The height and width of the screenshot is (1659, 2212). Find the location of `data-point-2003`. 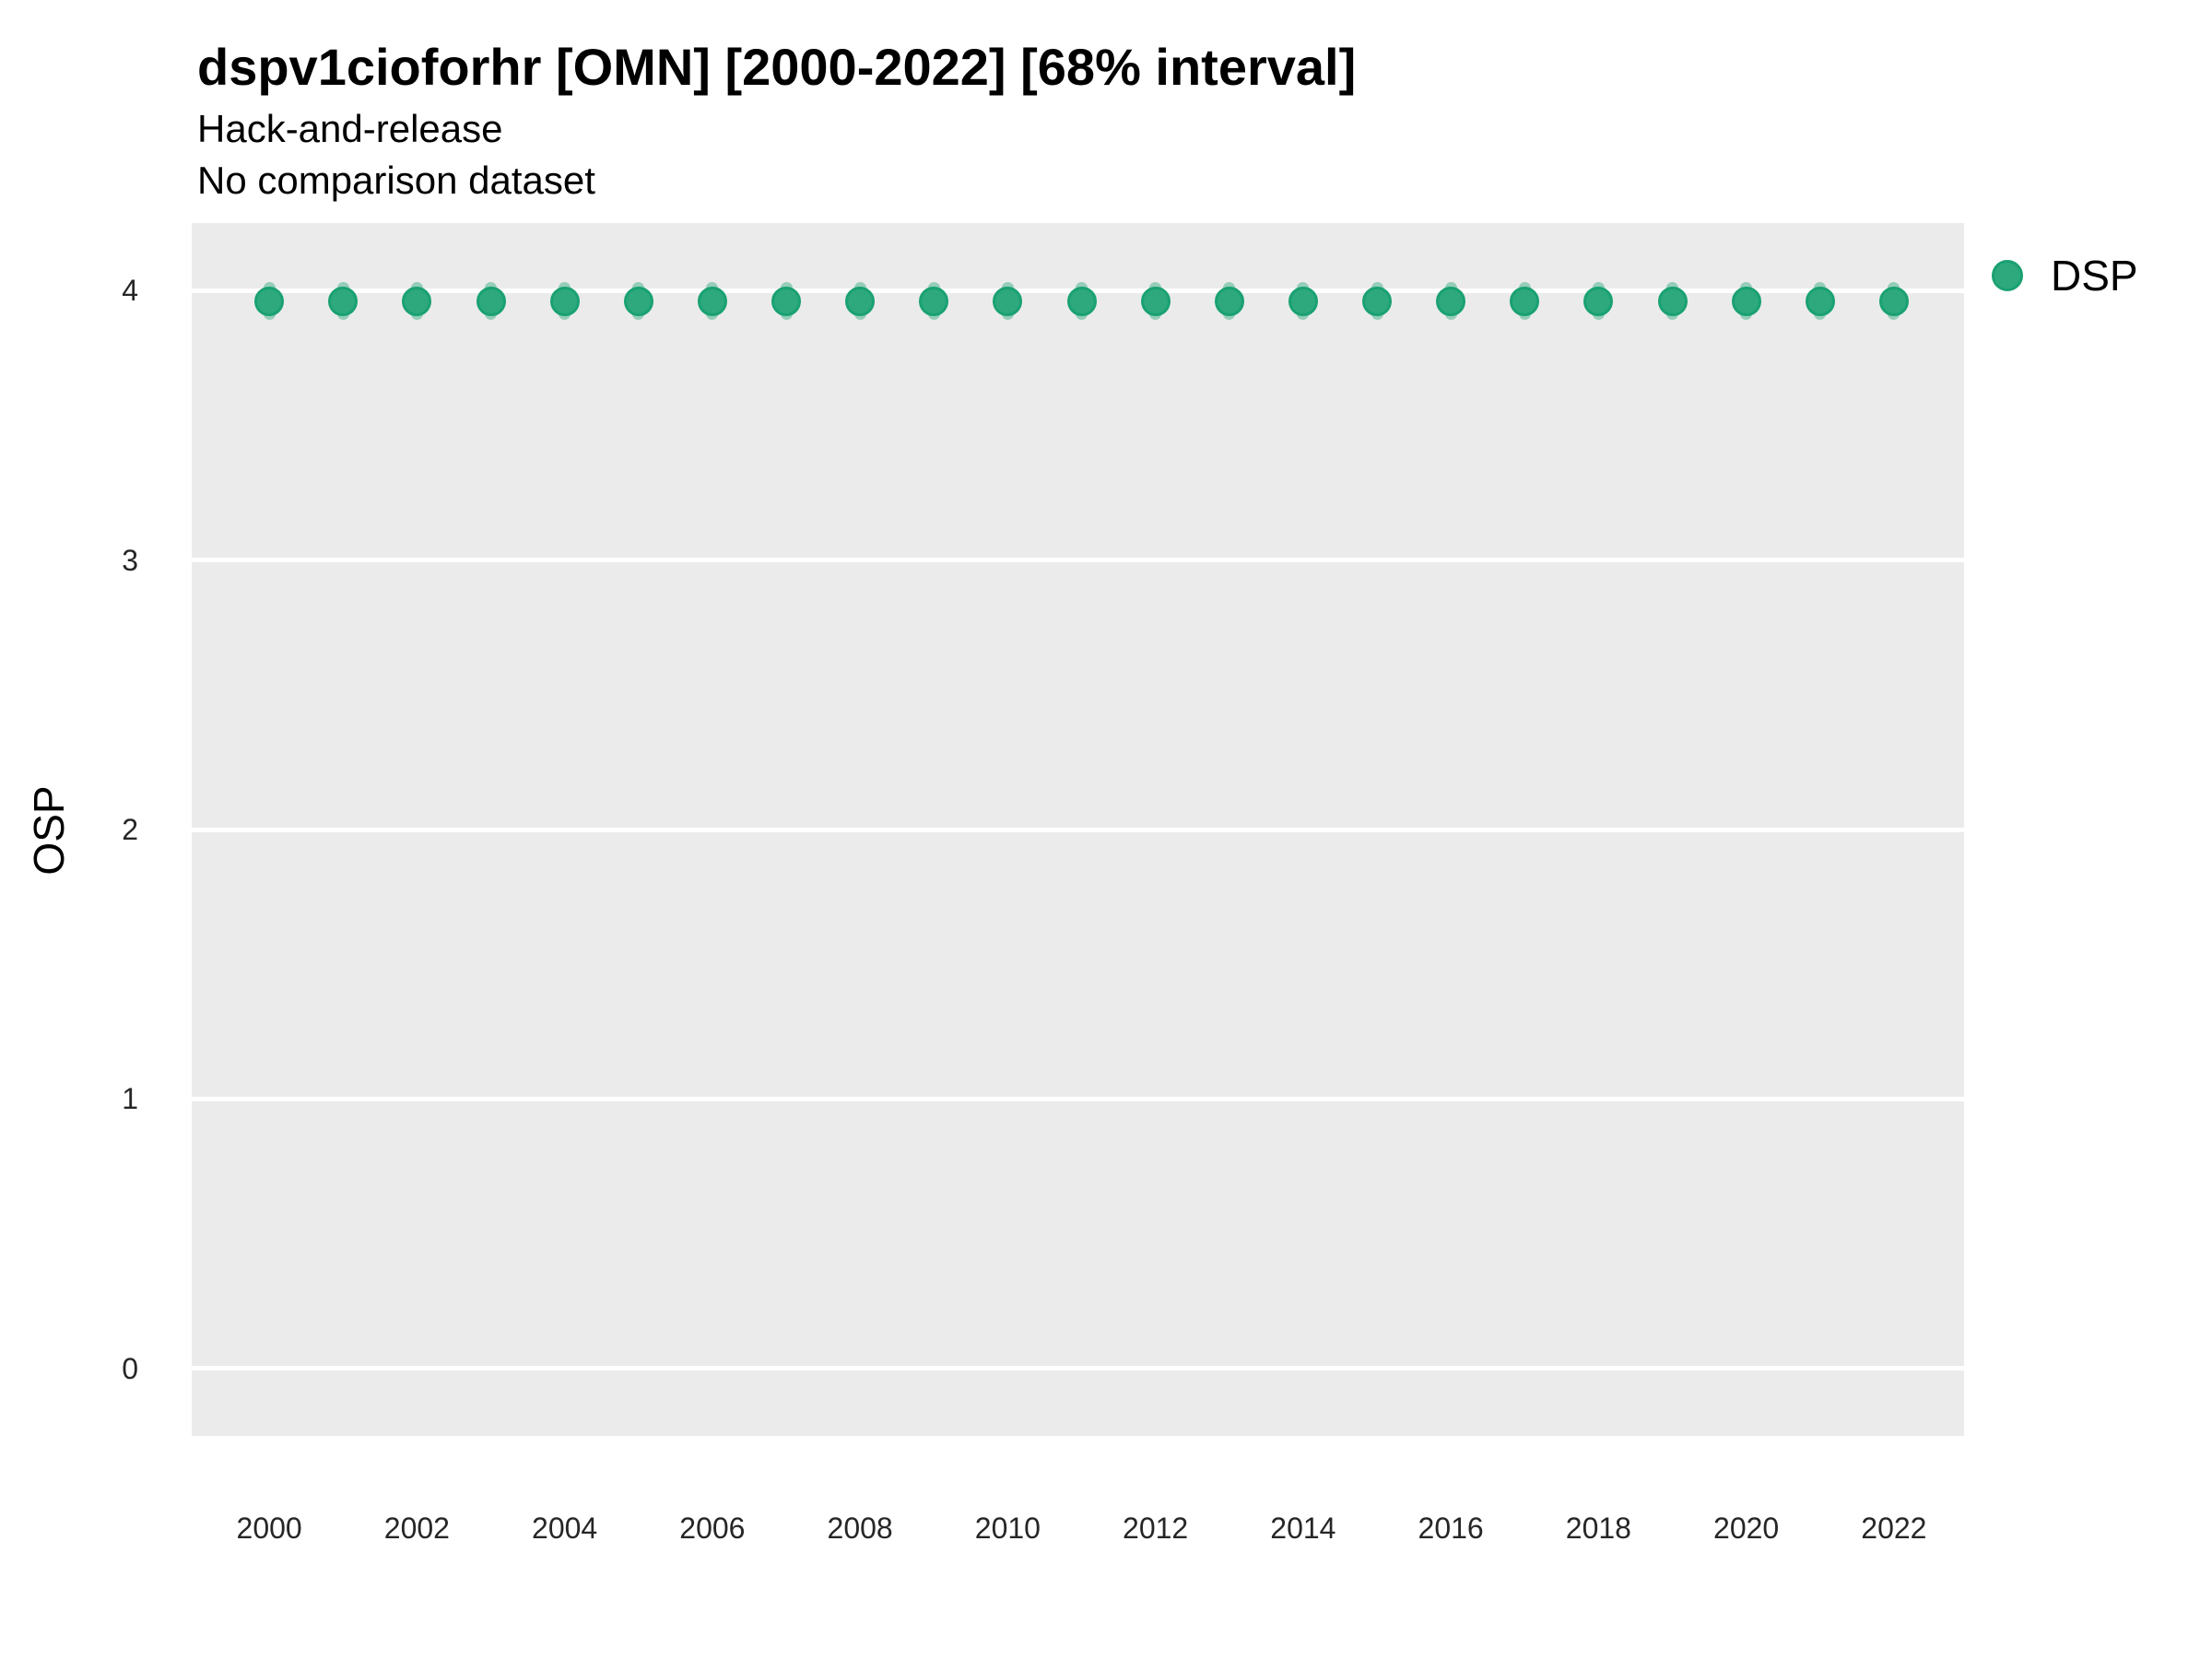

data-point-2003 is located at coordinates (491, 301).